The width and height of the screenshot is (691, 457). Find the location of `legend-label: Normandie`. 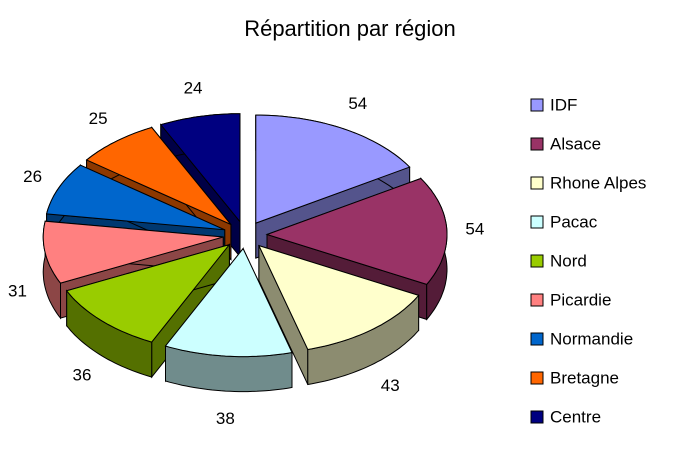

legend-label: Normandie is located at coordinates (591, 338).